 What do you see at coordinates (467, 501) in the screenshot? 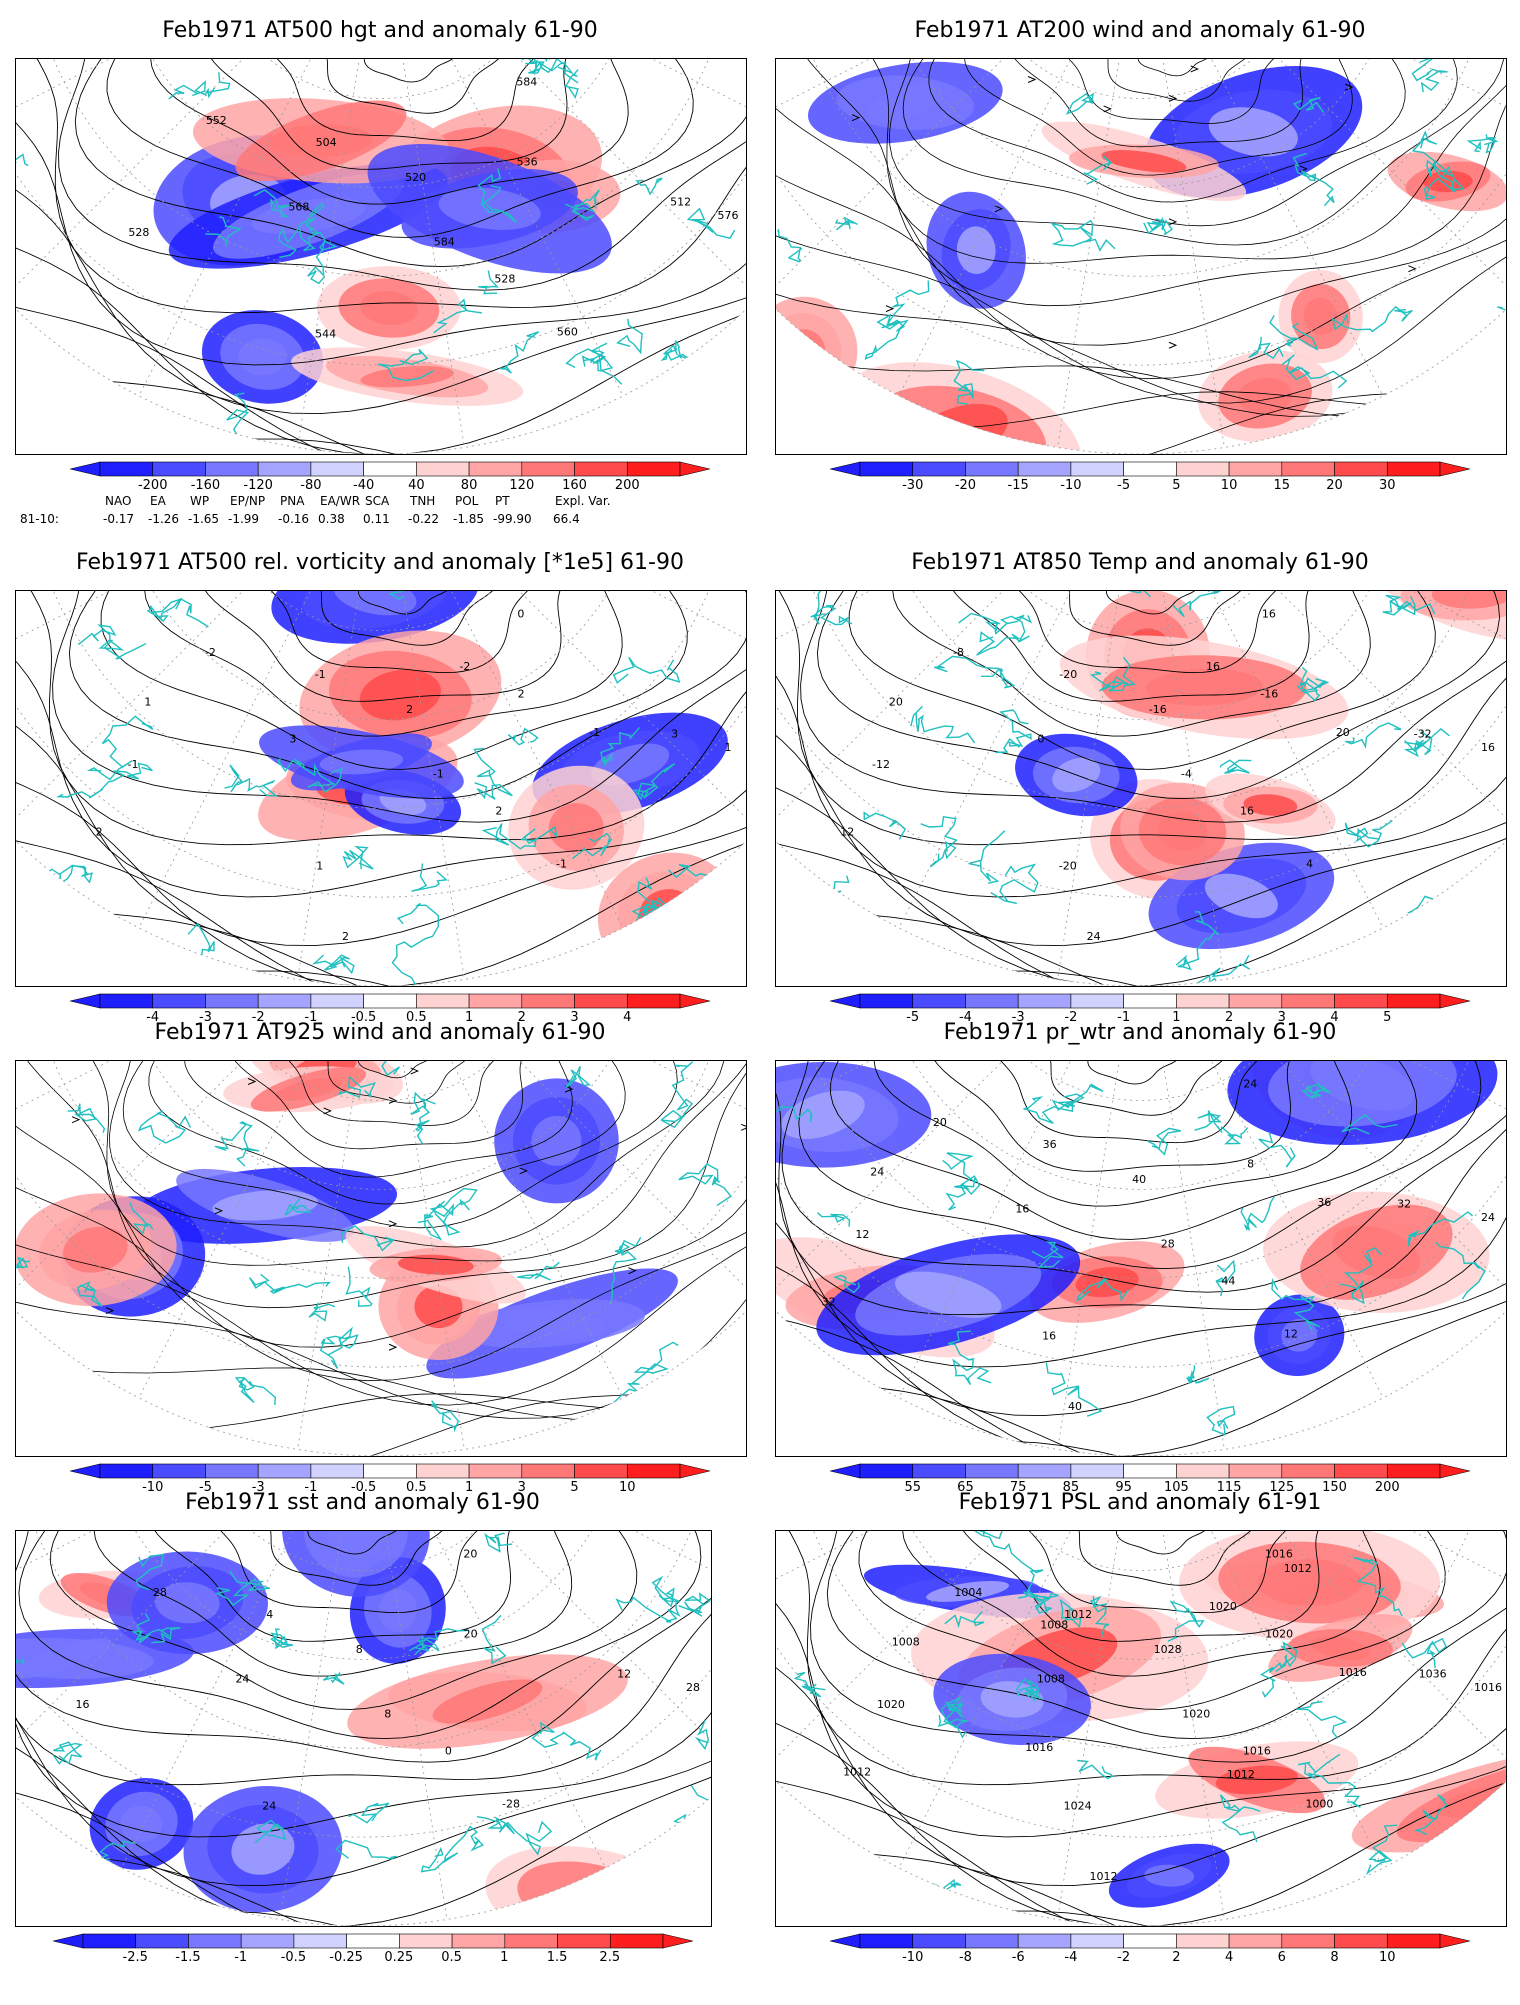
I see `index-header: POL` at bounding box center [467, 501].